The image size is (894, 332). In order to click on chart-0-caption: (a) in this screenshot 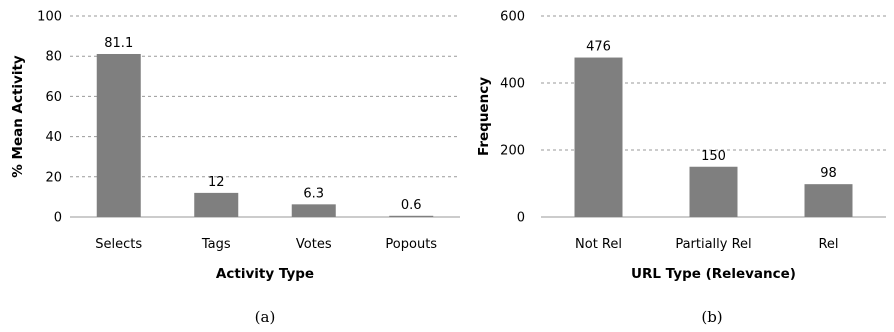, I will do `click(265, 317)`.